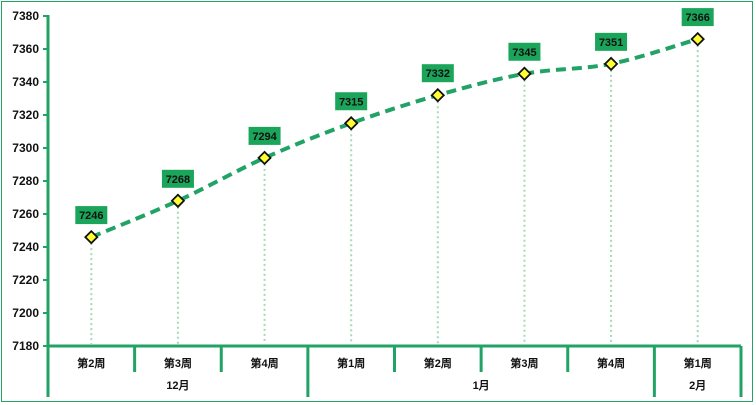  Describe the element at coordinates (25, 16) in the screenshot. I see `y-tick-label: 7380` at that location.